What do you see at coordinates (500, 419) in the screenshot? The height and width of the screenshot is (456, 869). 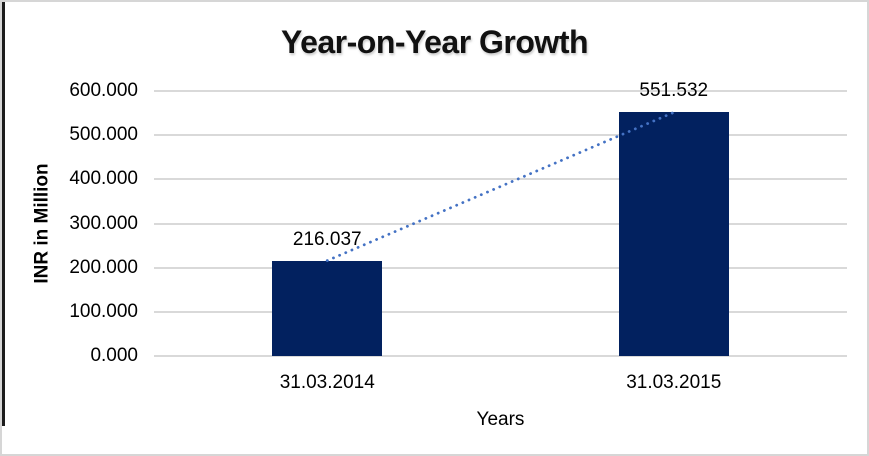 I see `x-axis-title: Years` at bounding box center [500, 419].